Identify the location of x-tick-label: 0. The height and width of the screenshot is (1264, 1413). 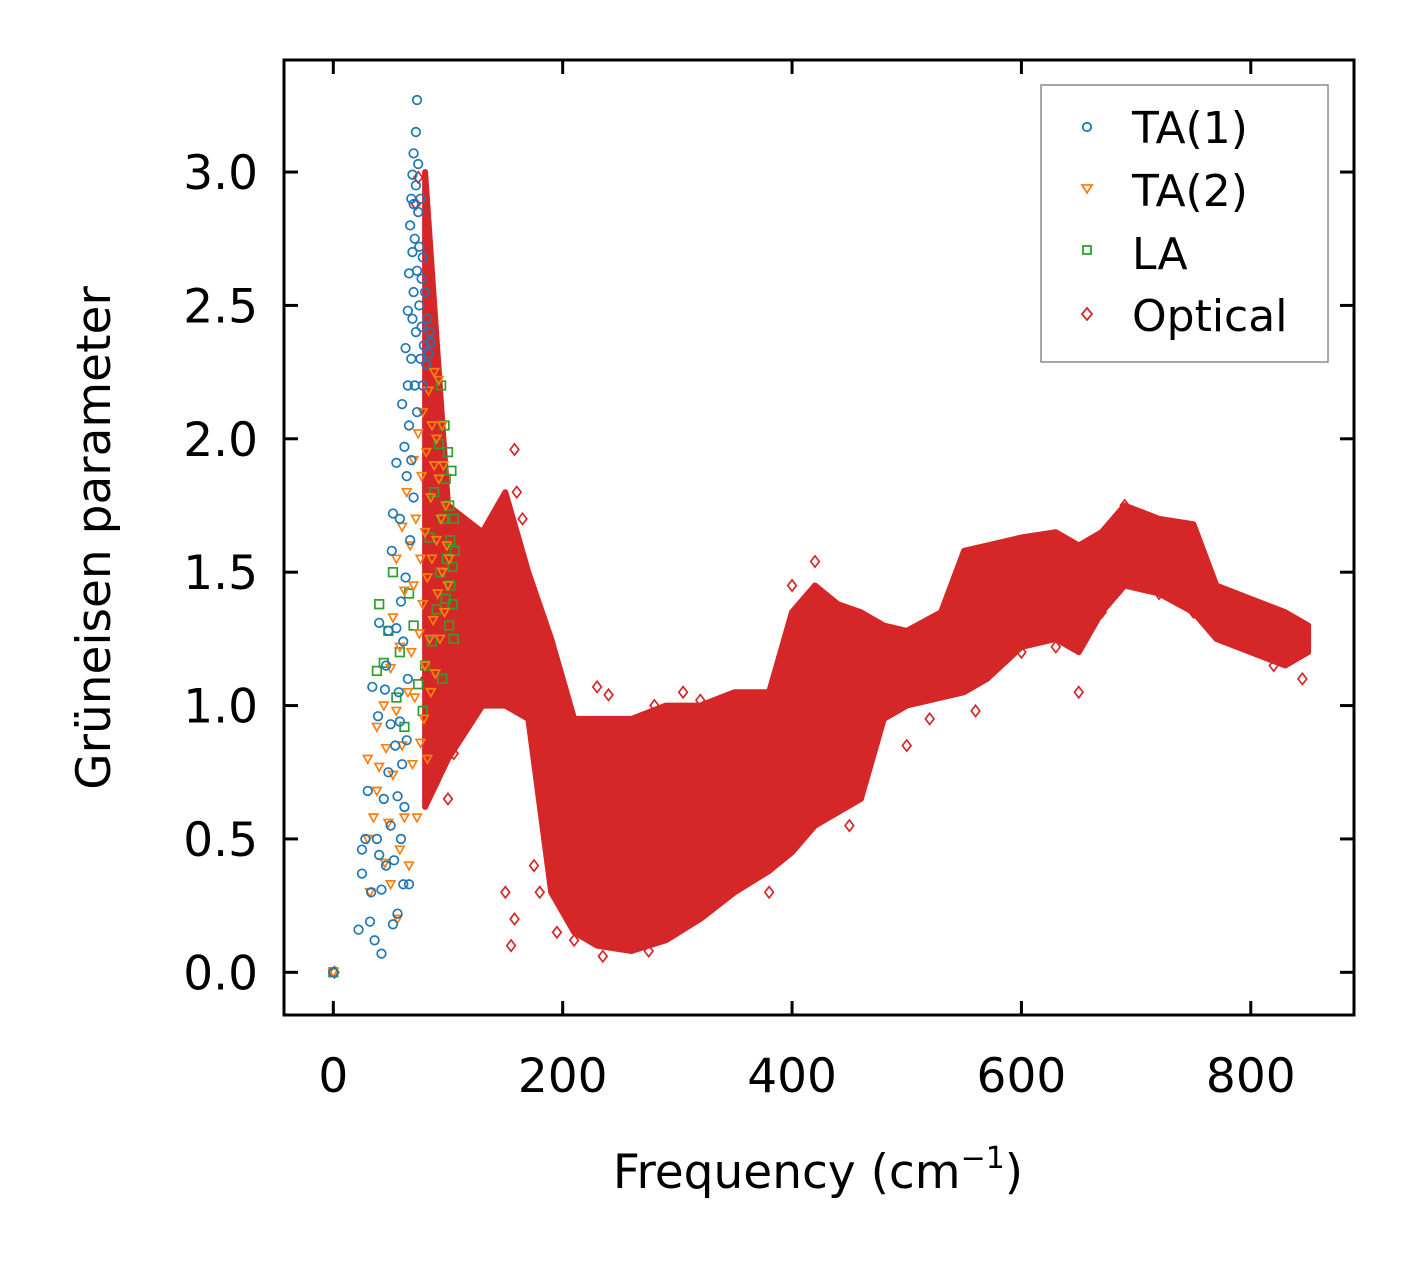
(333, 1076).